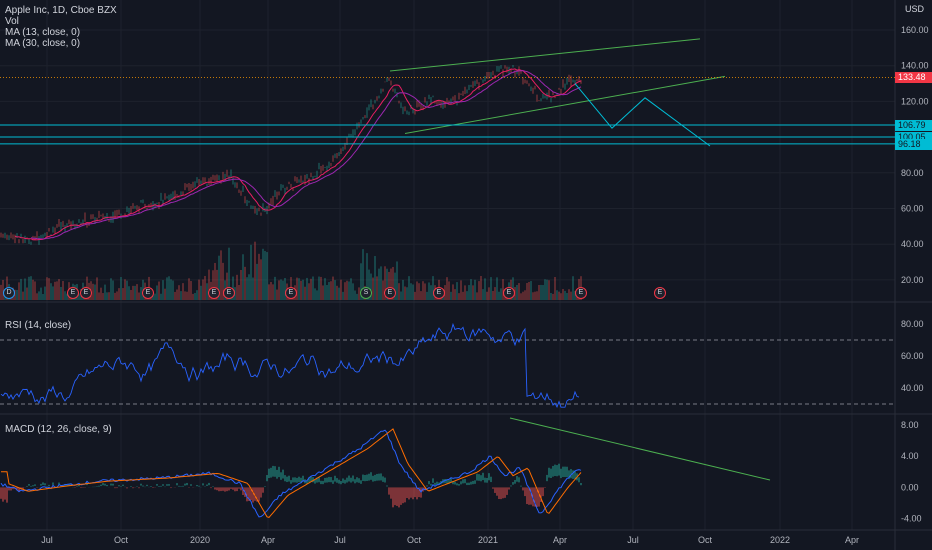  Describe the element at coordinates (43, 43) in the screenshot. I see `ma30-indicator-label: MA (30, close, 0)` at that location.